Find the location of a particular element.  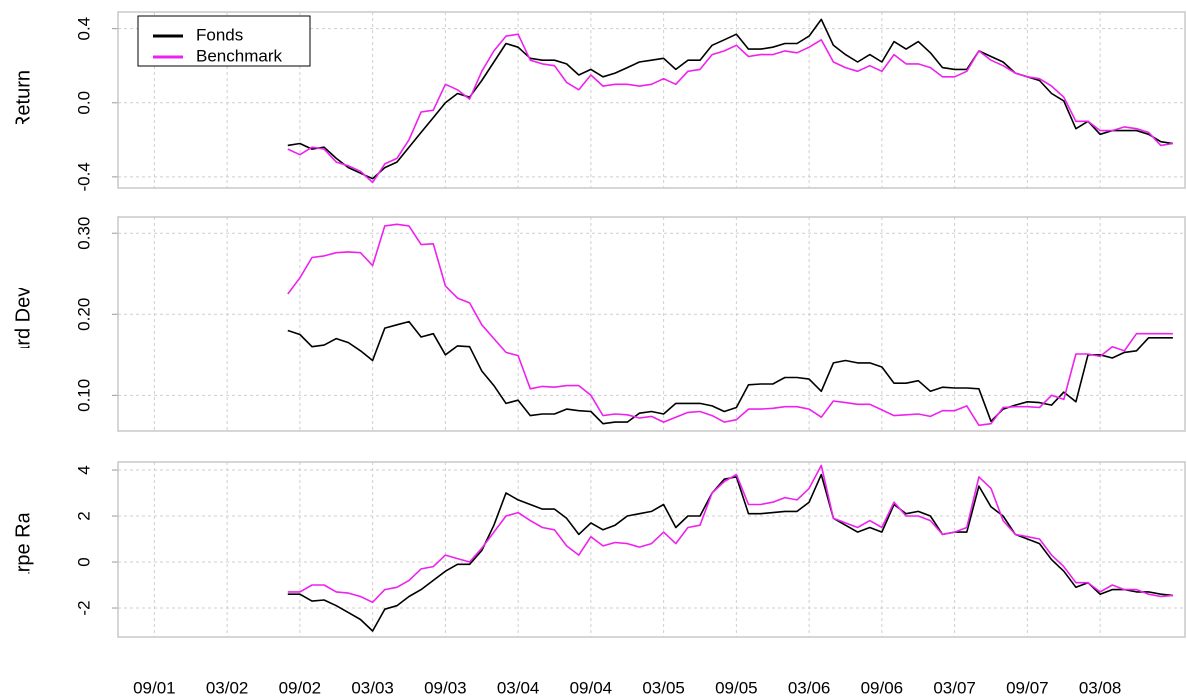

y-tick-label: 0.4 is located at coordinates (83, 29).